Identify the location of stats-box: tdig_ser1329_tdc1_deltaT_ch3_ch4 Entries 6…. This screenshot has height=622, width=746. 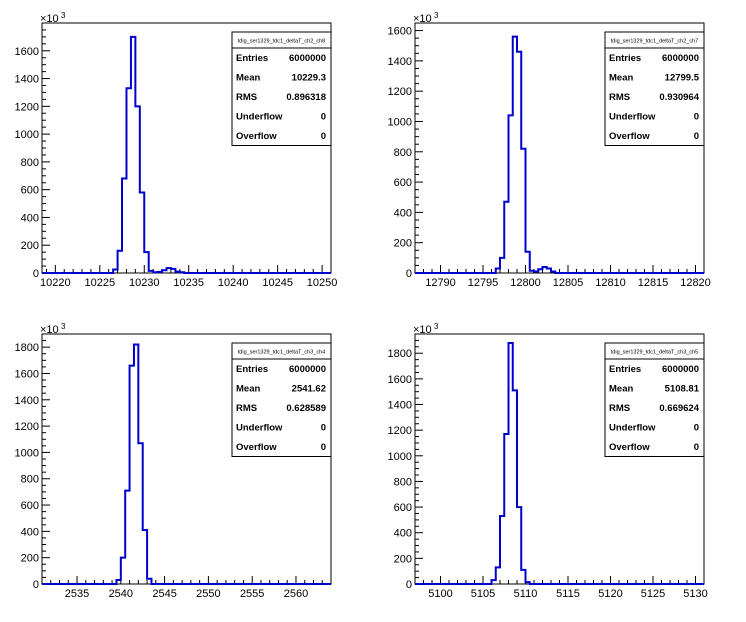
(281, 399).